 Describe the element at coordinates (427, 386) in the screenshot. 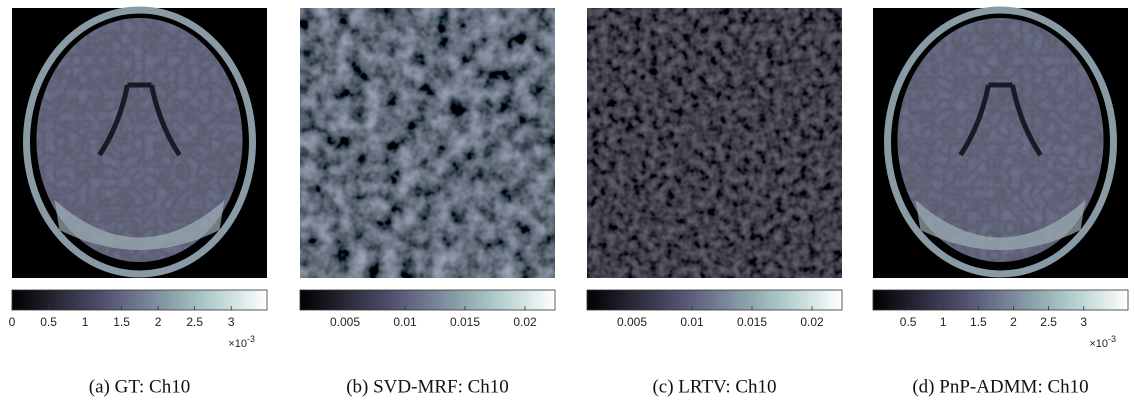

I see `caption: (b) SVD-MRF: Ch10` at that location.